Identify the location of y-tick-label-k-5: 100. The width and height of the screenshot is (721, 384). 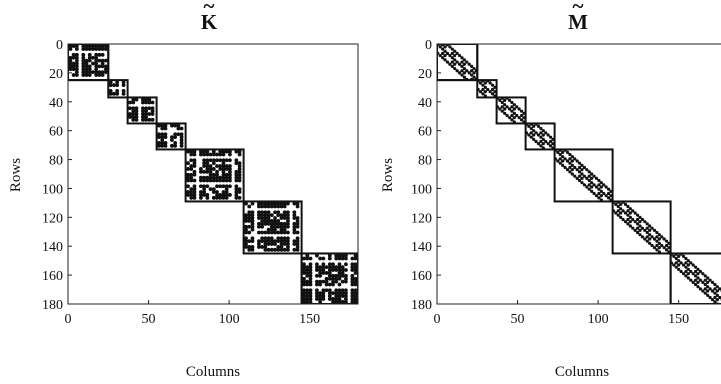
(52, 189).